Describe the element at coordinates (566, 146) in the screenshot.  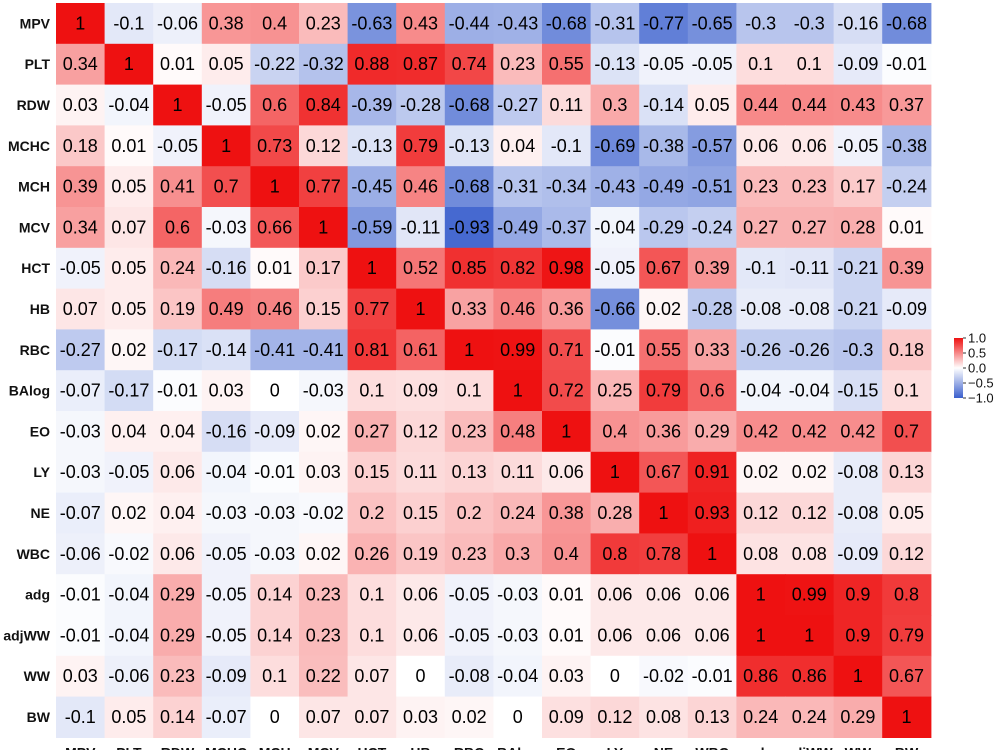
I see `cell-value-label: -0.1` at that location.